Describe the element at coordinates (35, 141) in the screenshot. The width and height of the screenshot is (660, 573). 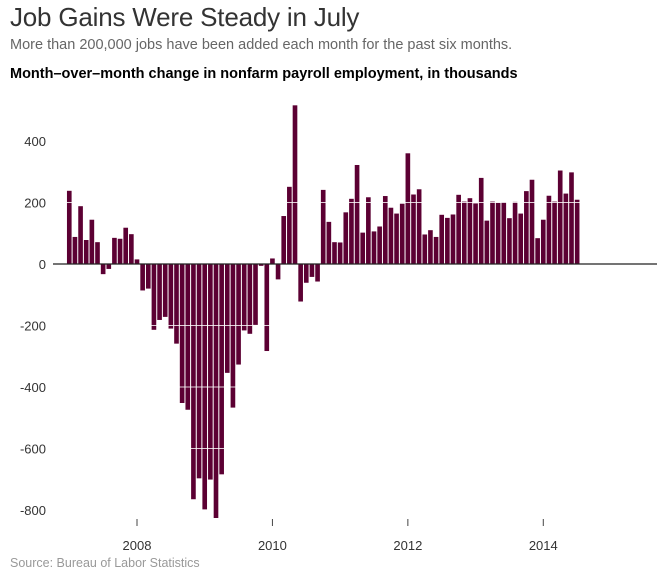
I see `y-tick-label: 400` at that location.